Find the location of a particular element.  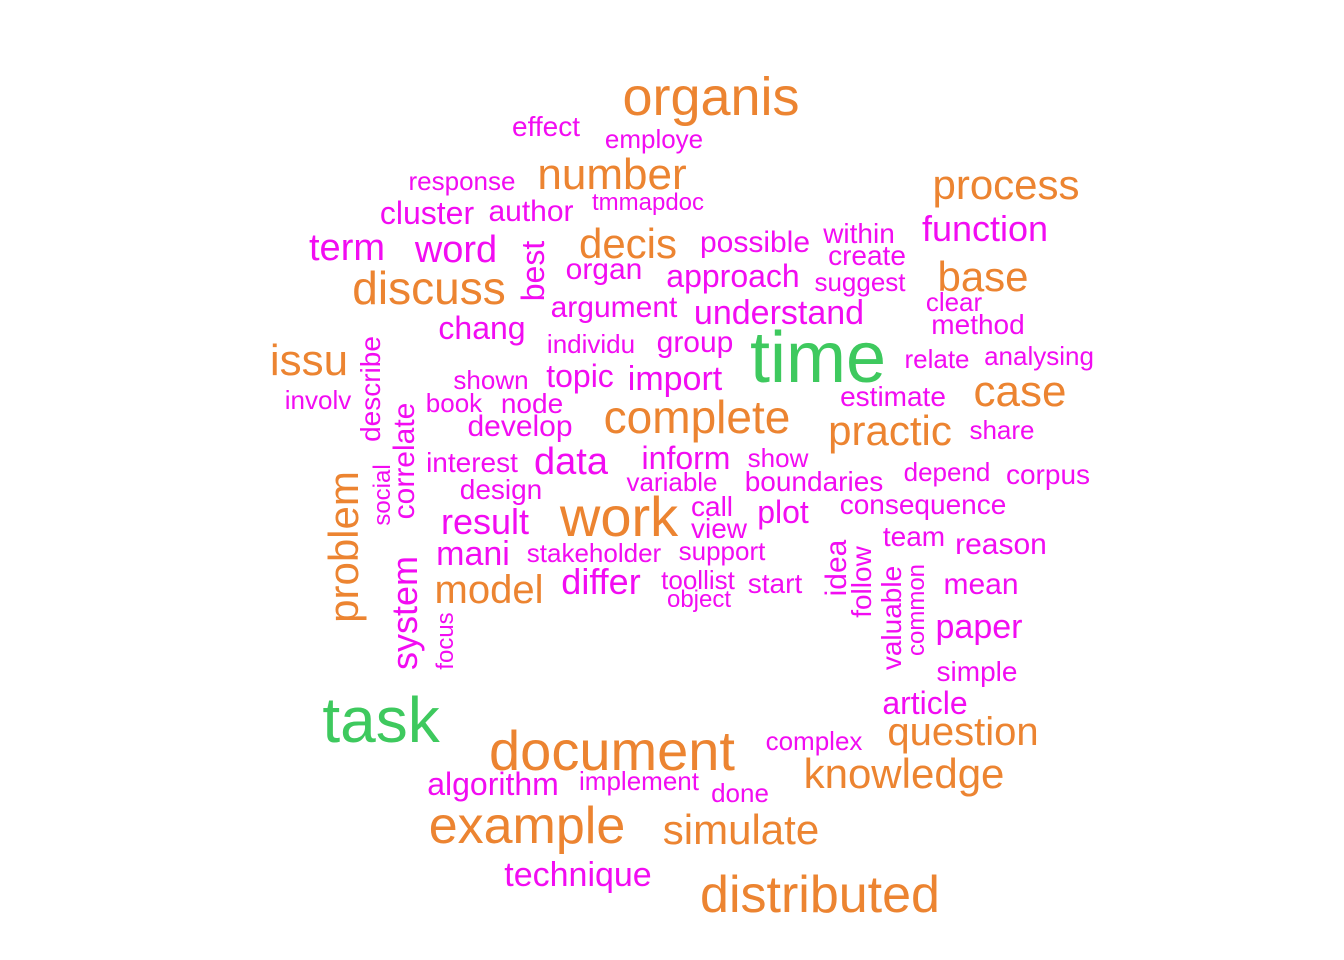

word-complex: complex is located at coordinates (814, 741).